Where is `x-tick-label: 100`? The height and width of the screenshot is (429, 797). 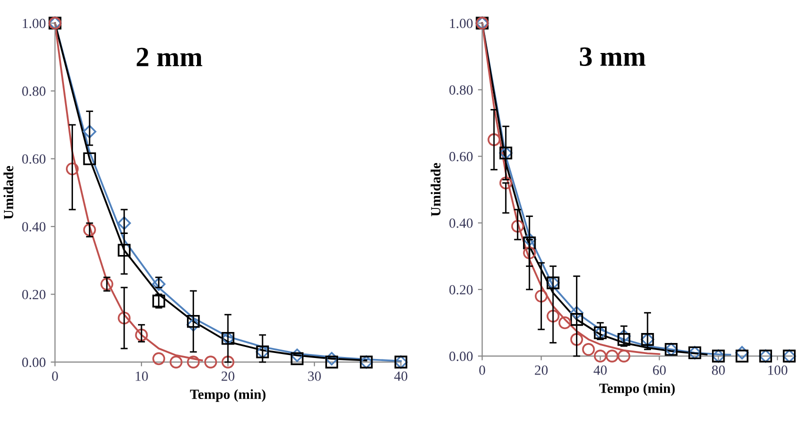
x-tick-label: 100 is located at coordinates (778, 370).